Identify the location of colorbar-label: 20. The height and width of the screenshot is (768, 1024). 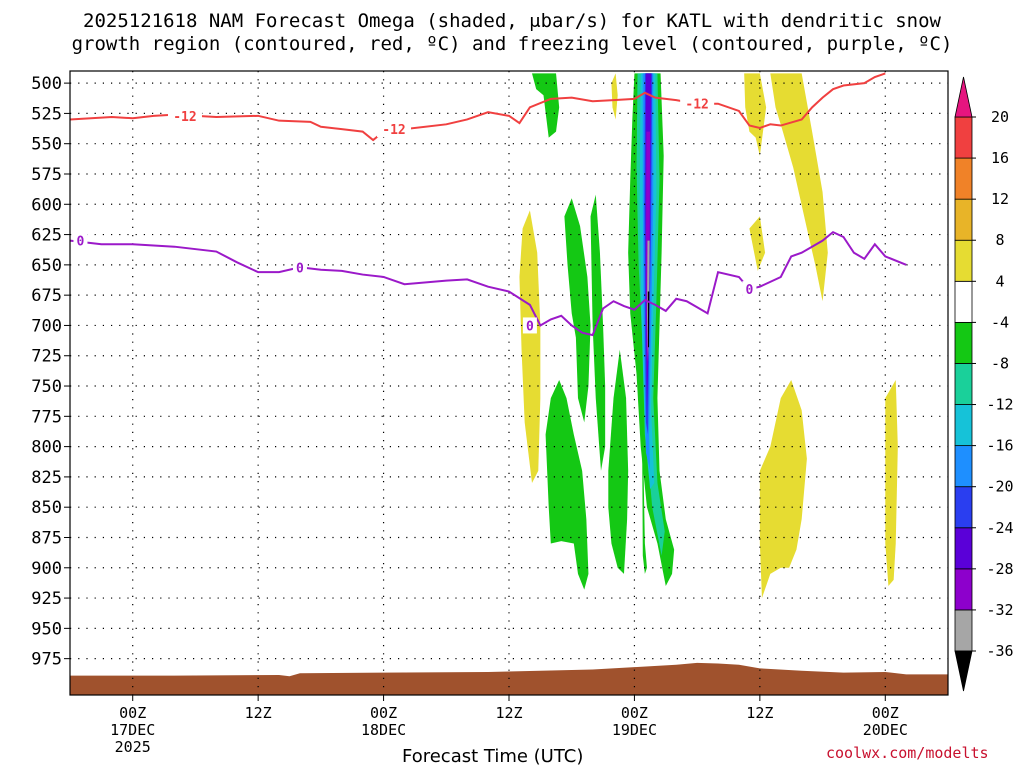
(1000, 117).